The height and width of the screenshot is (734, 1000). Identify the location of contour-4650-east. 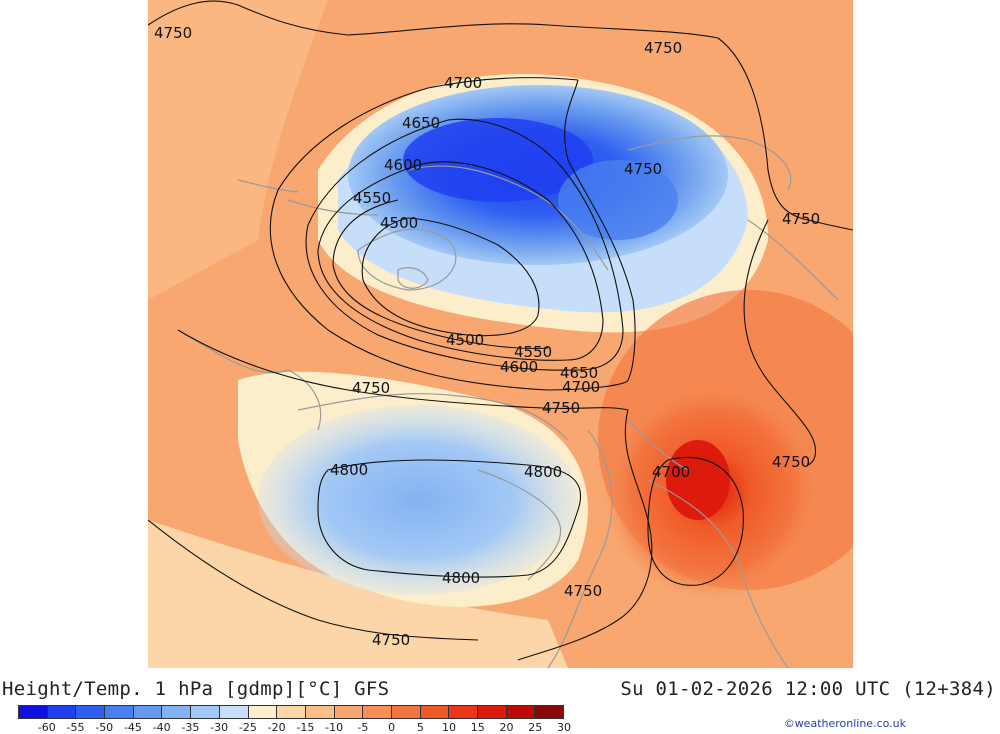
(535, 244).